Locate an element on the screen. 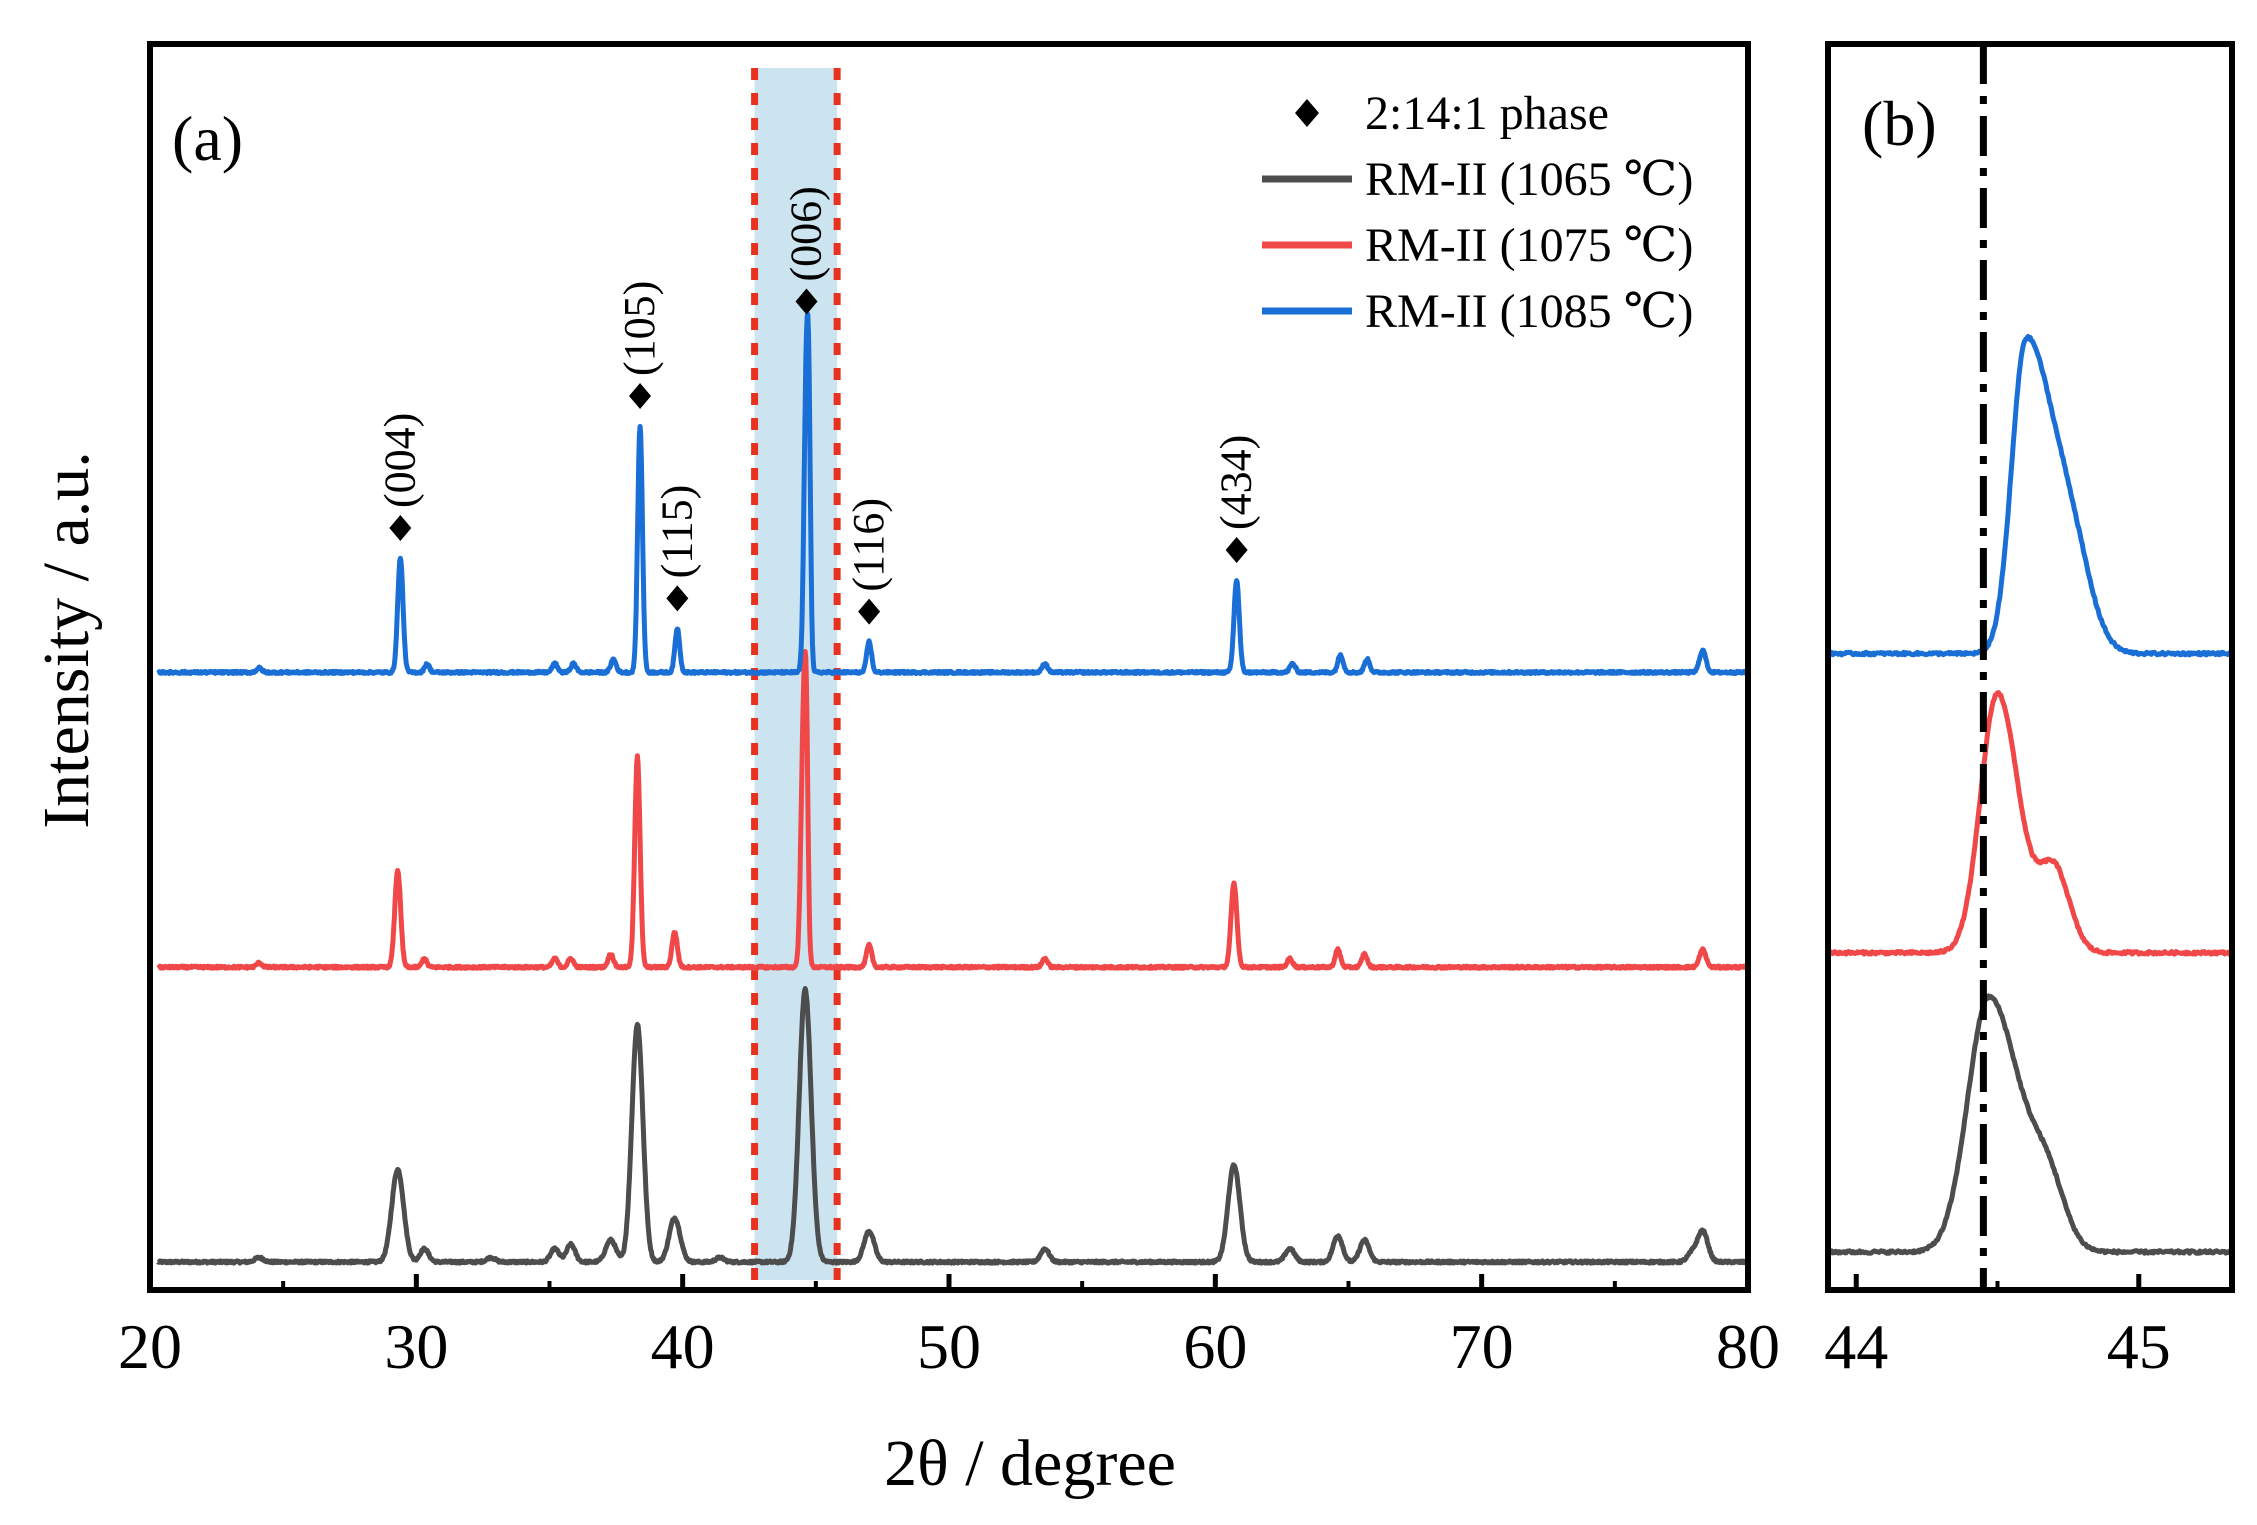 Image resolution: width=2257 pixels, height=1525 pixels. panel-b-x-ticks: 44 45 is located at coordinates (1997, 1328).